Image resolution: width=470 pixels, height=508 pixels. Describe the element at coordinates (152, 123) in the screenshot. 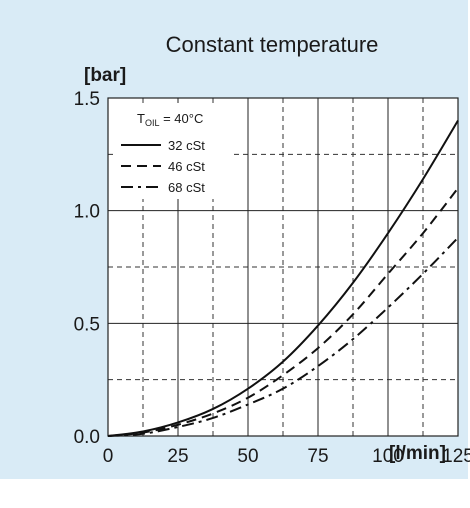

I see `legend-title-sub: OIL` at that location.